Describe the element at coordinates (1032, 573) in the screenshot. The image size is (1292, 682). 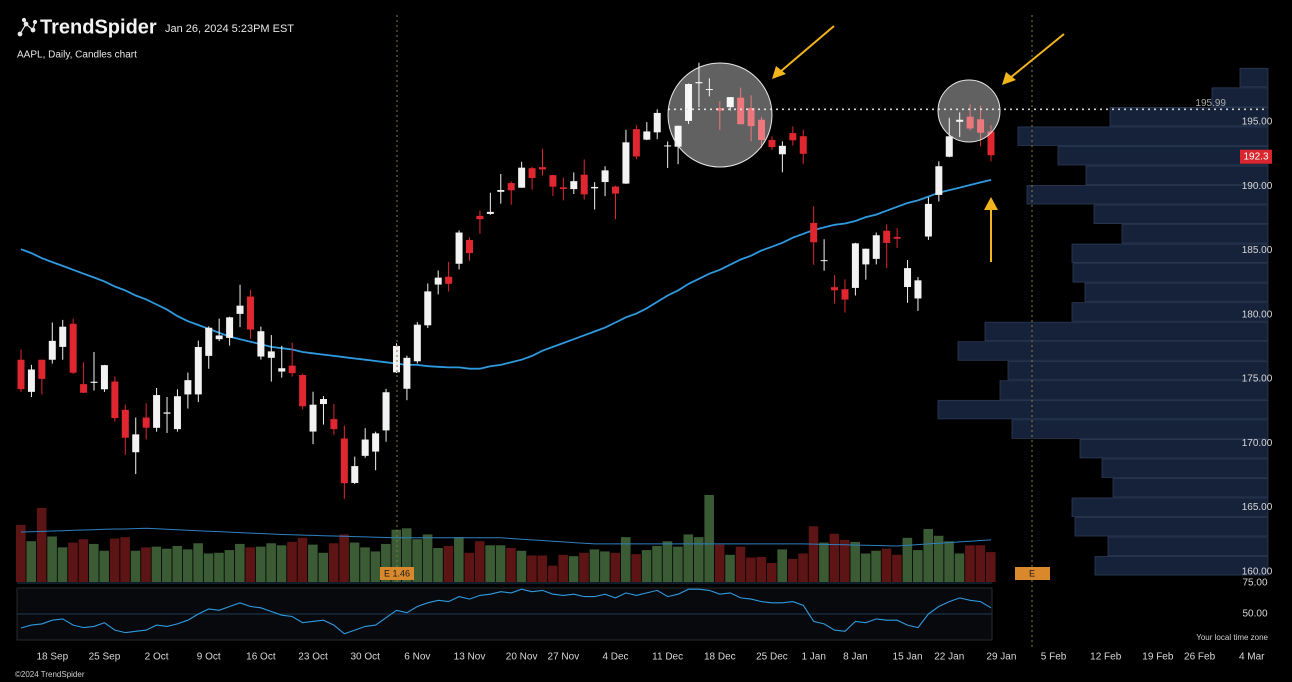
I see `earnings-badge` at that location.